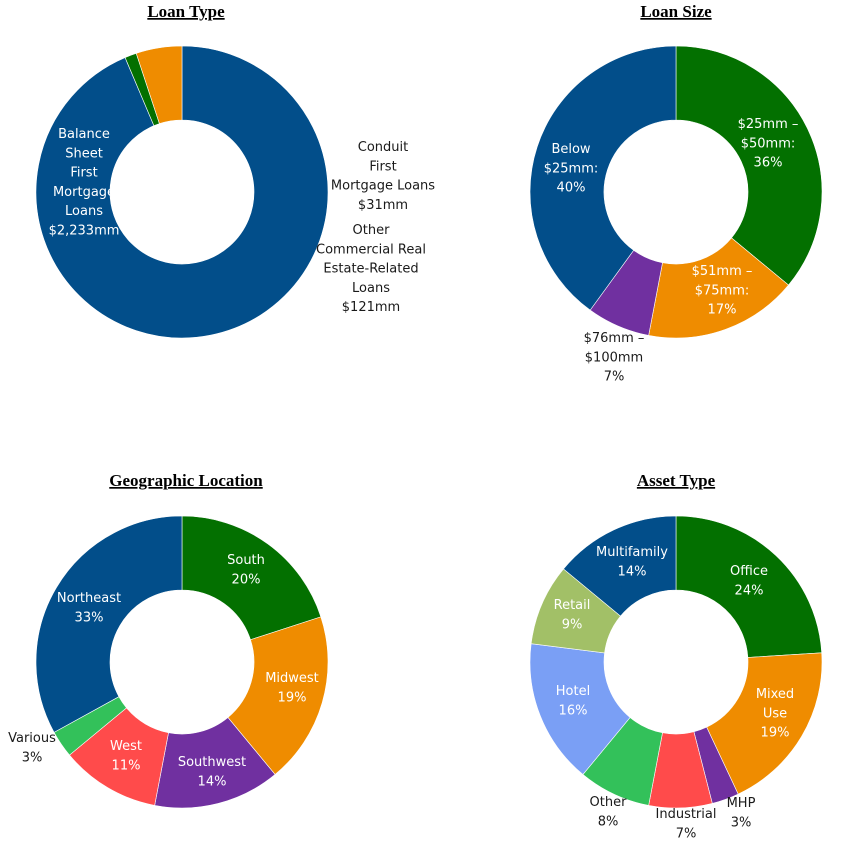 Image resolution: width=855 pixels, height=845 pixels. I want to click on data-label-line: Multifamily, so click(632, 552).